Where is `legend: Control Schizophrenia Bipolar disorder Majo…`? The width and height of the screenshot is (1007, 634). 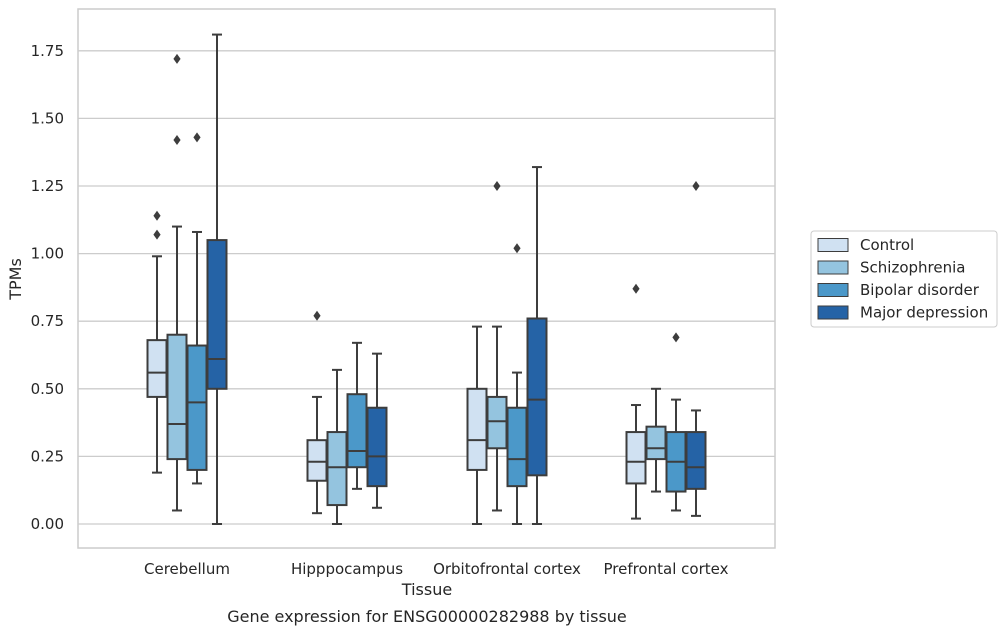 legend: Control Schizophrenia Bipolar disorder Majo… is located at coordinates (904, 279).